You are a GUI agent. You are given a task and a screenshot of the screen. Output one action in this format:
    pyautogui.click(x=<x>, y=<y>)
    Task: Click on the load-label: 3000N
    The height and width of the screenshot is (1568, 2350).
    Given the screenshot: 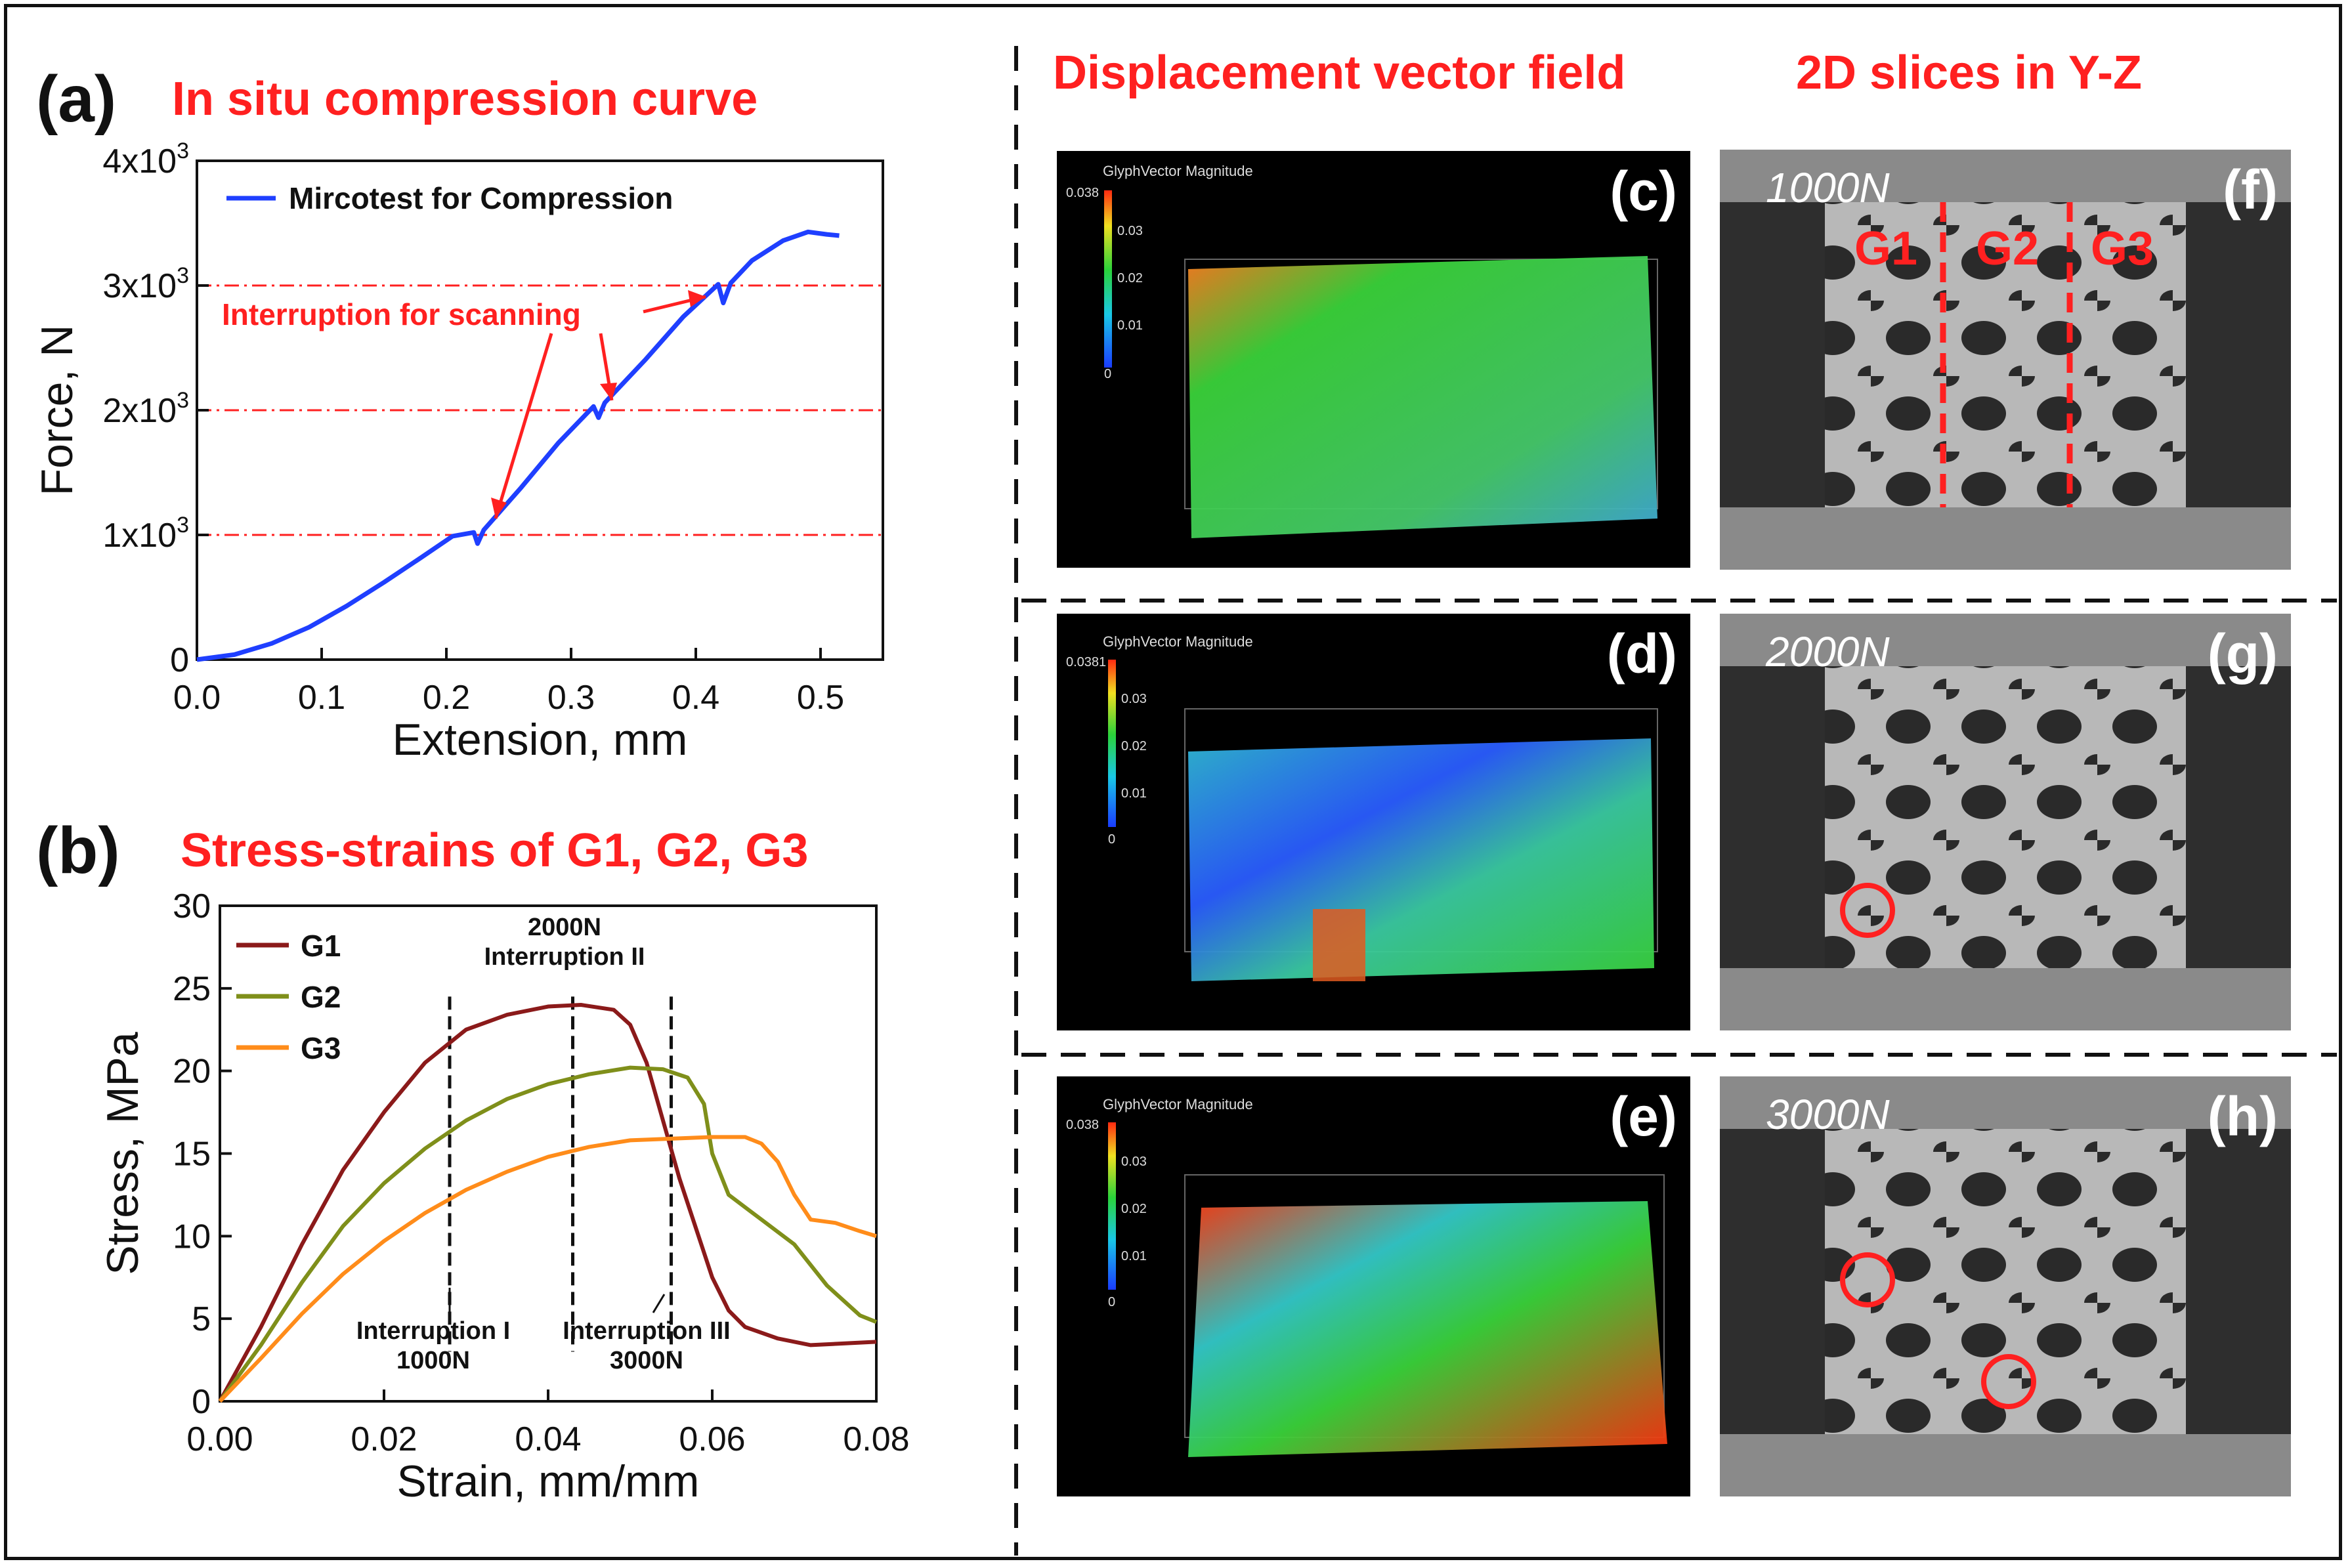 What is the action you would take?
    pyautogui.click(x=1828, y=1114)
    